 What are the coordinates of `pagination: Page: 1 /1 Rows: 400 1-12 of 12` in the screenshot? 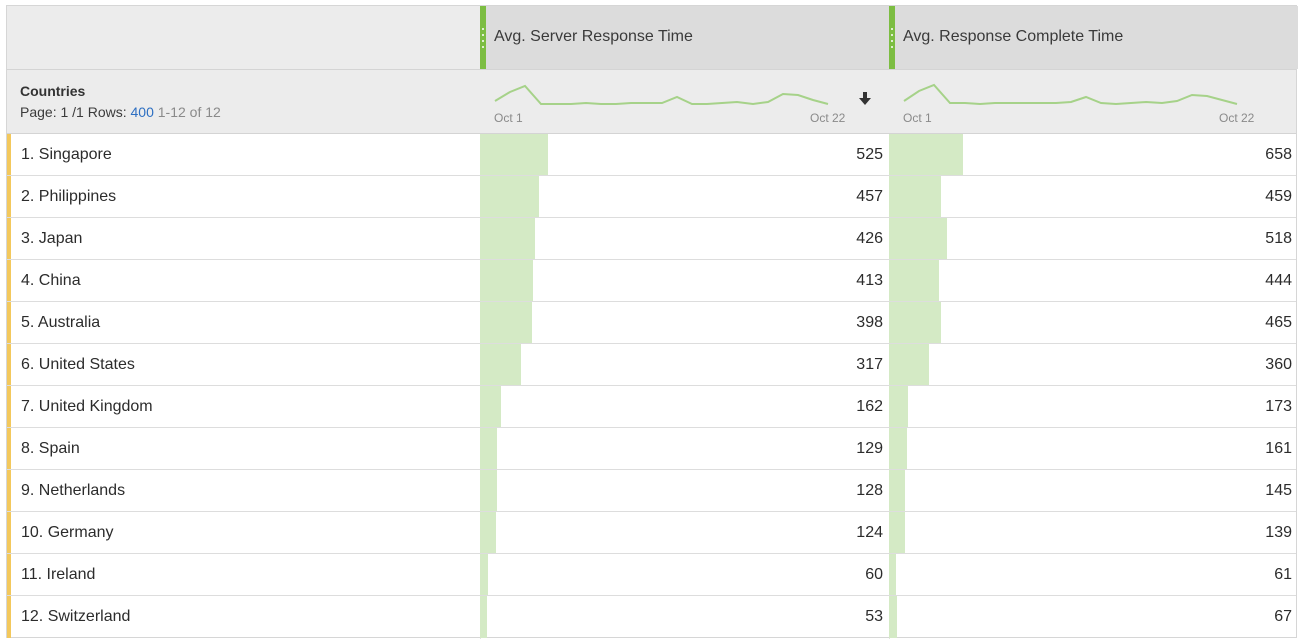 It's located at (120, 112).